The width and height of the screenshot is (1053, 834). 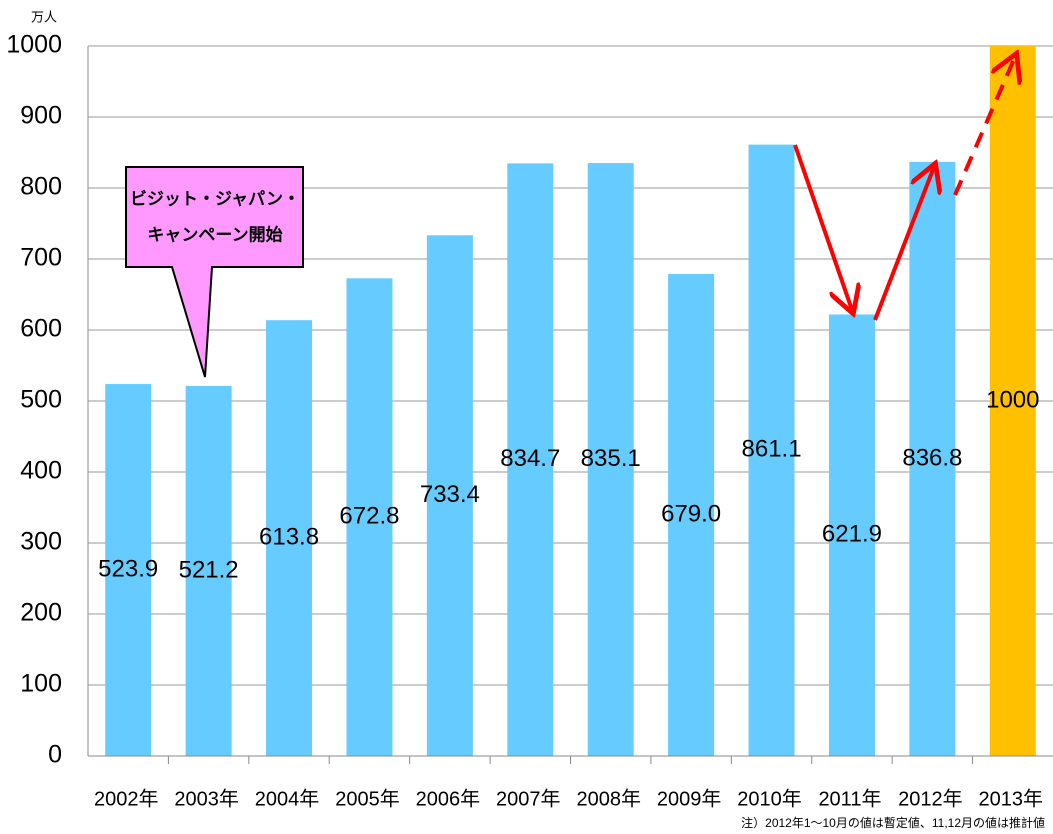 What do you see at coordinates (126, 798) in the screenshot?
I see `x-tick-label: 2002年` at bounding box center [126, 798].